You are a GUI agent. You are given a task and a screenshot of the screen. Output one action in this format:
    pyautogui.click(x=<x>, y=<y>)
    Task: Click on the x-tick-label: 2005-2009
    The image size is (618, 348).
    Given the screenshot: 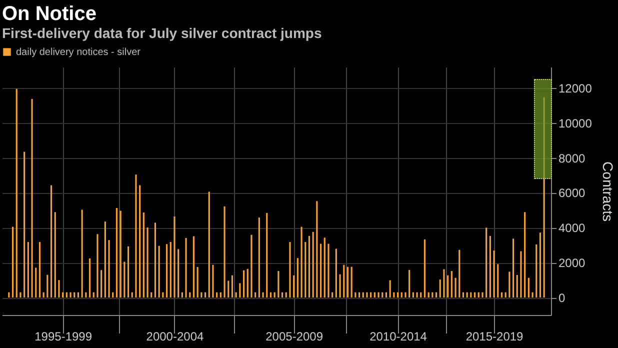 What is the action you would take?
    pyautogui.click(x=295, y=337)
    